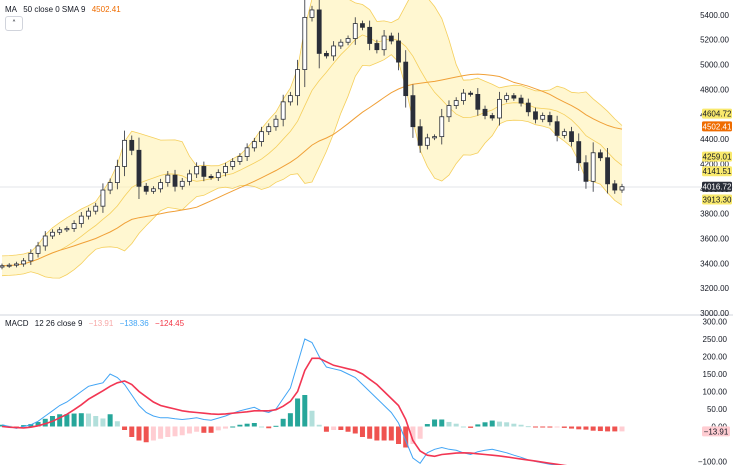 This screenshot has width=733, height=465. I want to click on price-badge-bg, so click(717, 113).